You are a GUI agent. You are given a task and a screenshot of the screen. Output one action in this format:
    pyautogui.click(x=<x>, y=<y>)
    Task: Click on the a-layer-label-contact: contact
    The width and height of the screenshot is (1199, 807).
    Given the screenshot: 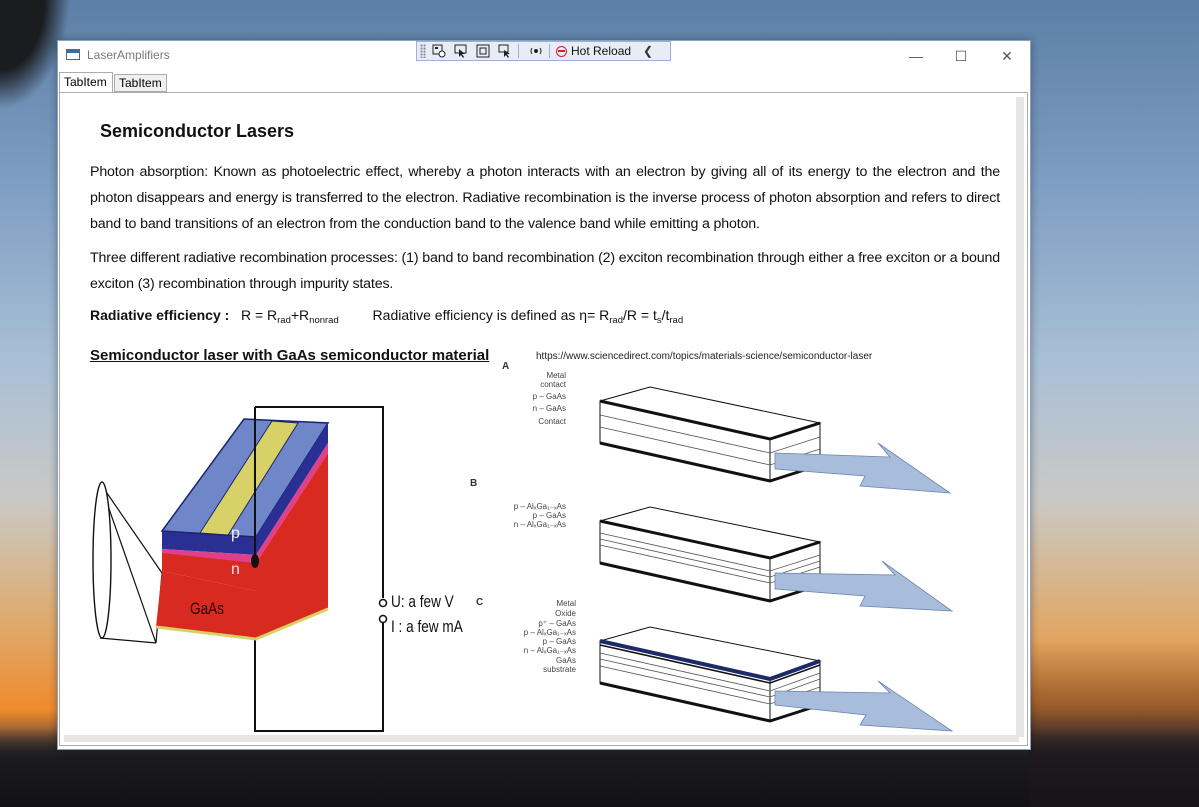 What is the action you would take?
    pyautogui.click(x=553, y=384)
    